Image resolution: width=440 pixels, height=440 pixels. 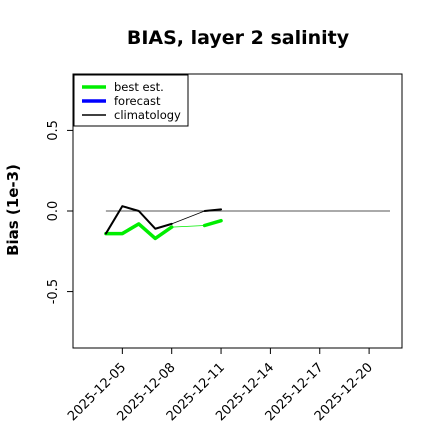 What do you see at coordinates (137, 101) in the screenshot?
I see `legend-label: forecast` at bounding box center [137, 101].